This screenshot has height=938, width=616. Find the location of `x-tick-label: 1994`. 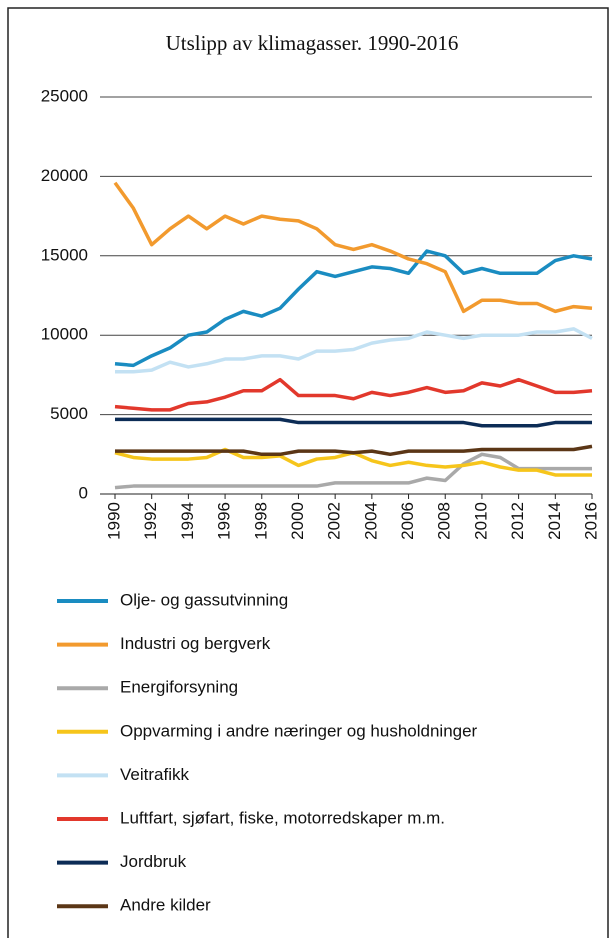

x-tick-label: 1994 is located at coordinates (187, 521).